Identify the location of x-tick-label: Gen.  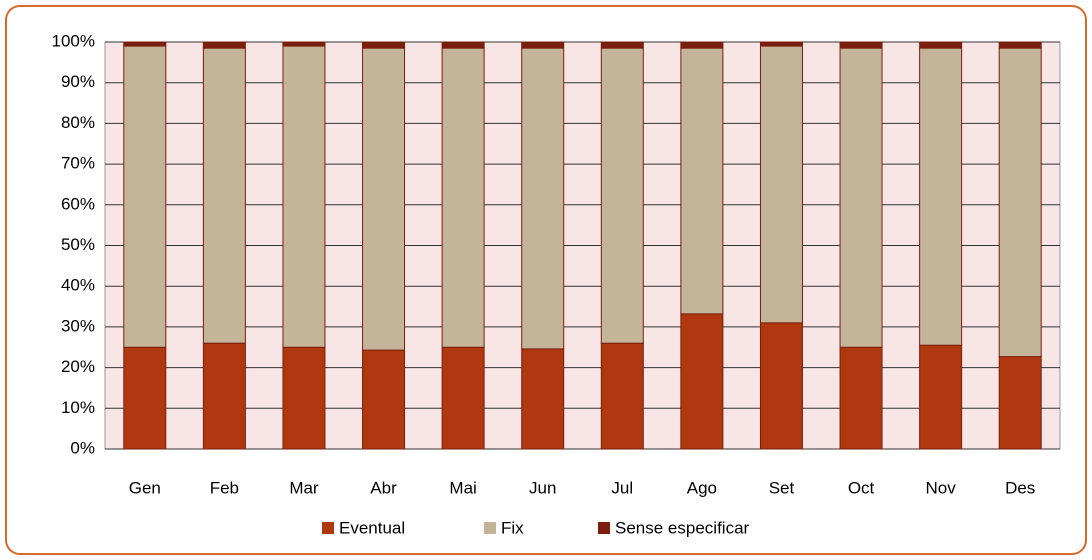
(145, 487).